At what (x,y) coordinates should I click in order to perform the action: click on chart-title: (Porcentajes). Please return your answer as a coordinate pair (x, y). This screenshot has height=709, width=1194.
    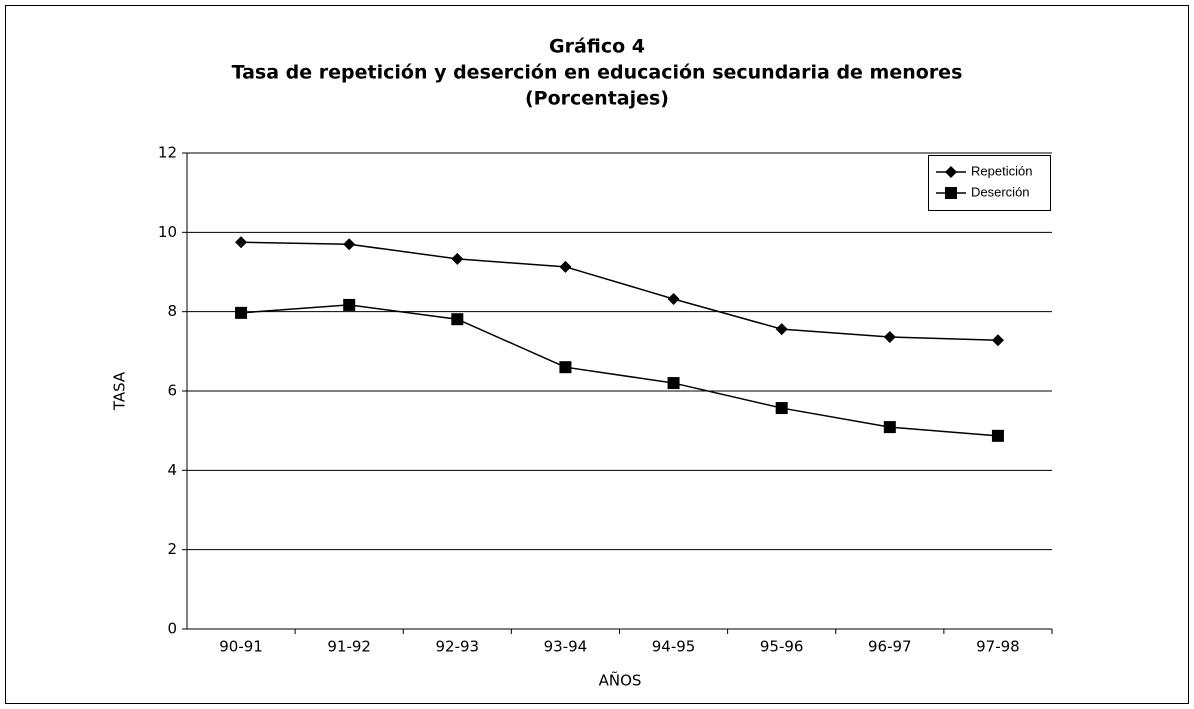
    Looking at the image, I should click on (597, 99).